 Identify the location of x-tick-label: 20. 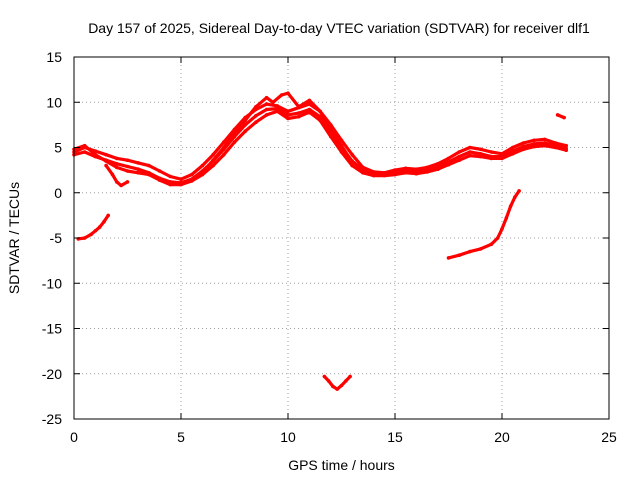
(502, 437).